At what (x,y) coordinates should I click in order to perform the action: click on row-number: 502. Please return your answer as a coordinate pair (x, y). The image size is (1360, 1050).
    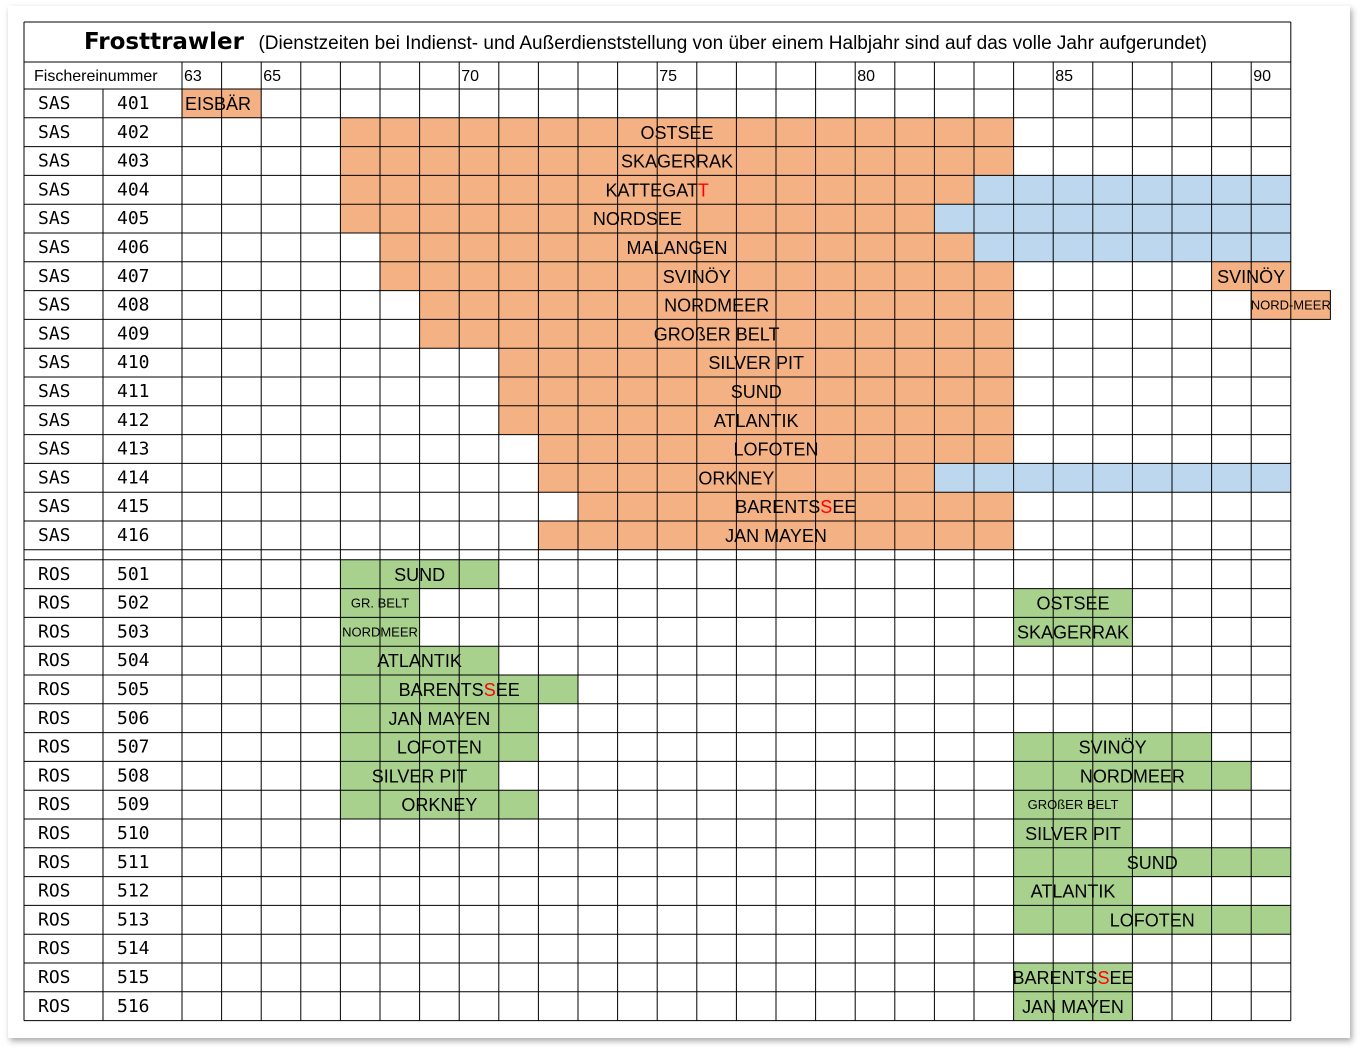
    Looking at the image, I should click on (133, 603).